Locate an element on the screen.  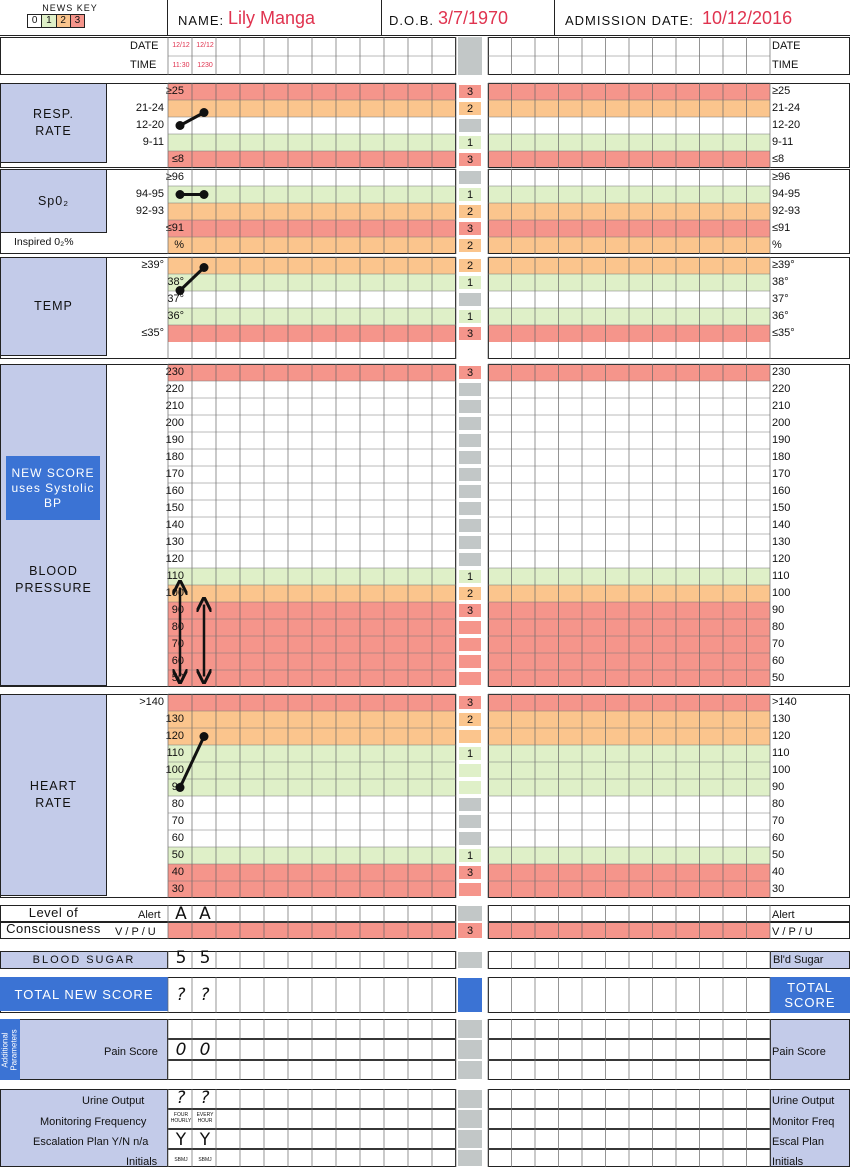
row-label-right: 160 is located at coordinates (781, 491).